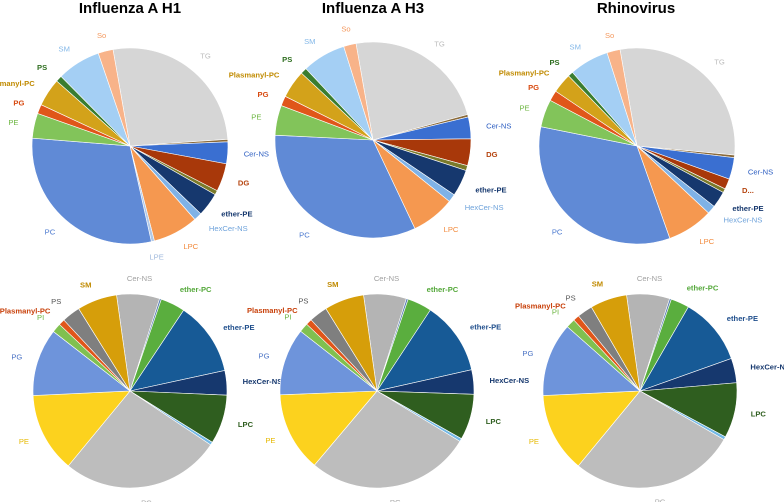 This screenshot has height=502, width=784. Describe the element at coordinates (636, 8) in the screenshot. I see `column-title-rhinovirus: Rhinovirus` at that location.